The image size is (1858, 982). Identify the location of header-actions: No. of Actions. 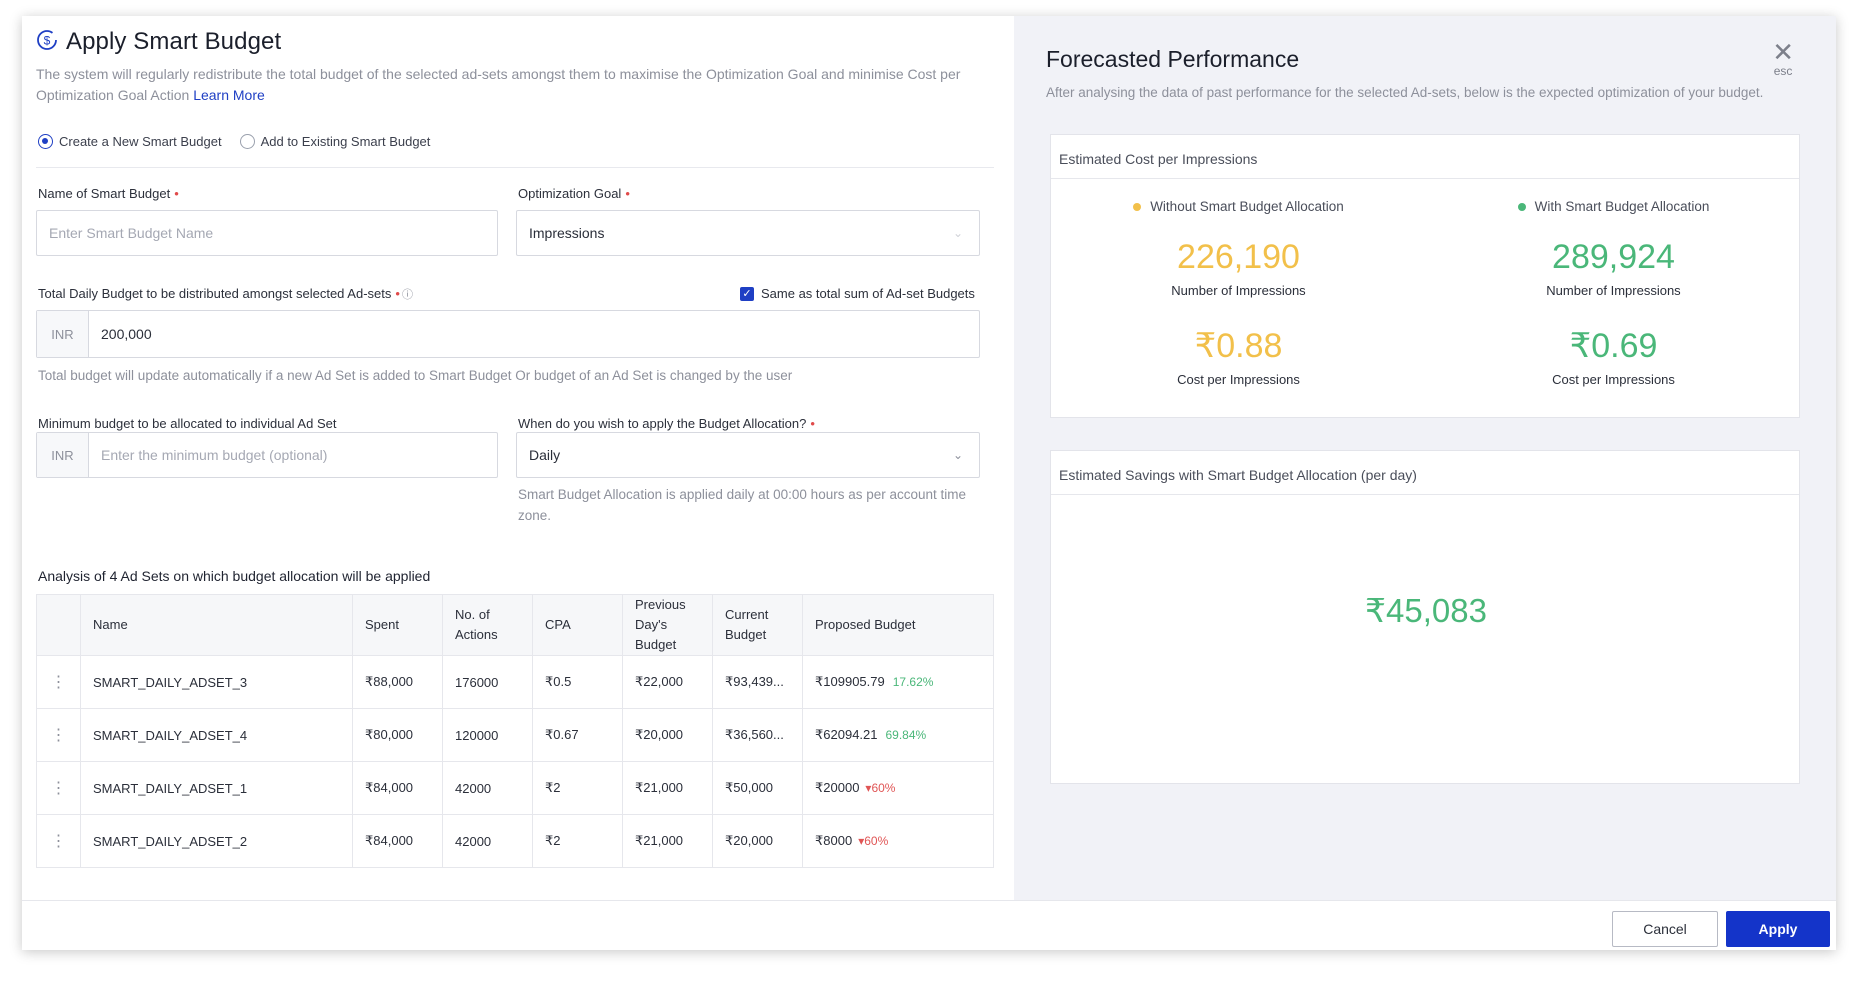
(487, 625).